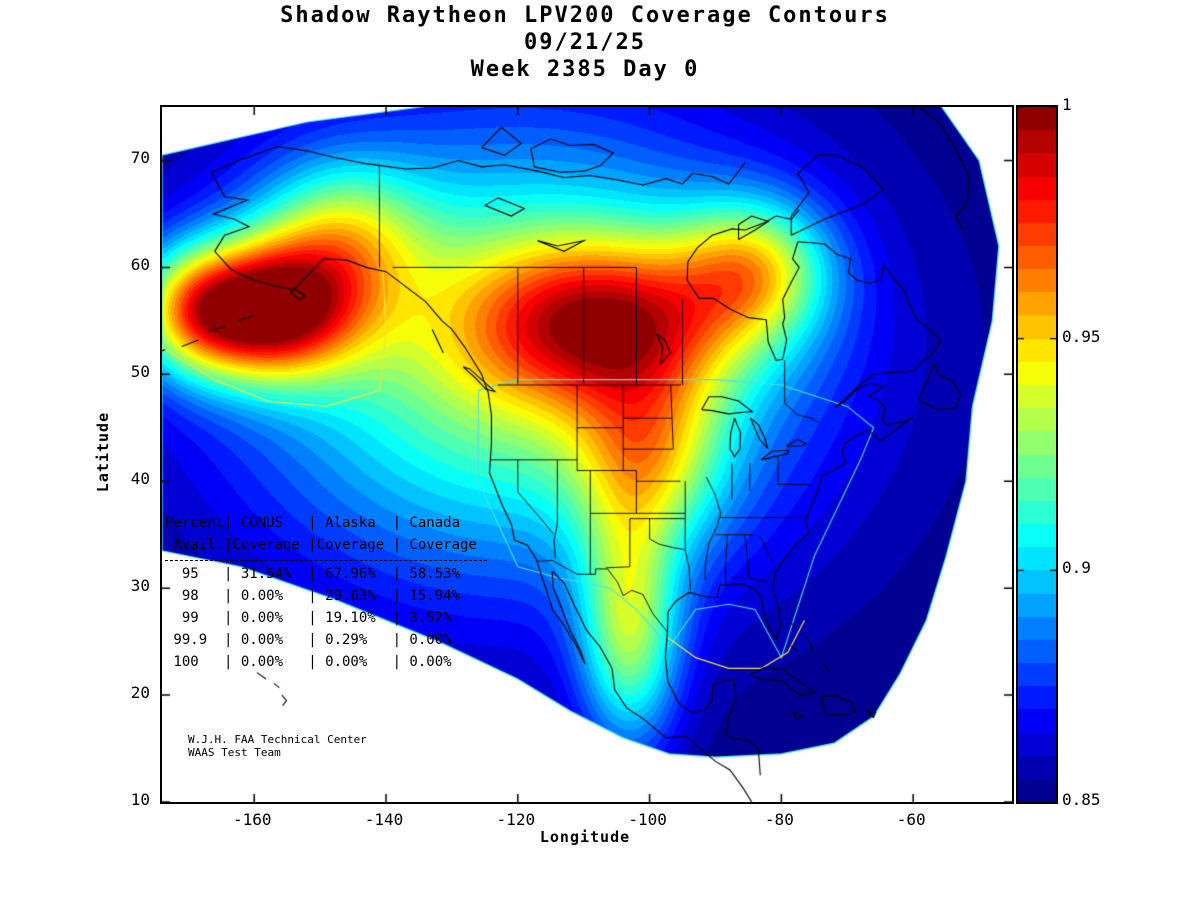  Describe the element at coordinates (647, 819) in the screenshot. I see `x-tick-label: -100` at that location.